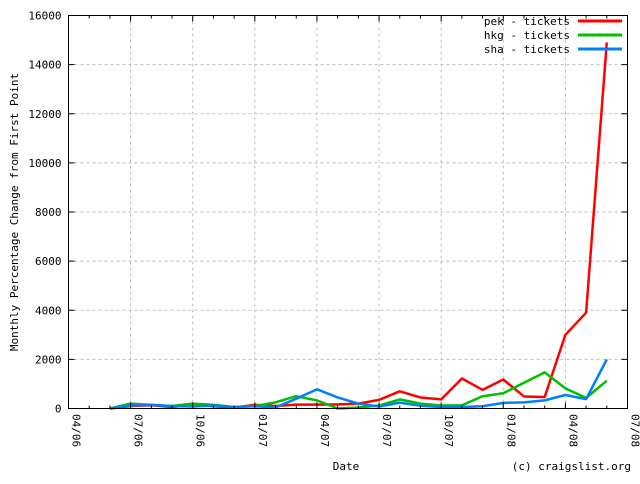 Image resolution: width=640 pixels, height=484 pixels. What do you see at coordinates (324, 430) in the screenshot?
I see `x-tick-label: 04/07` at bounding box center [324, 430].